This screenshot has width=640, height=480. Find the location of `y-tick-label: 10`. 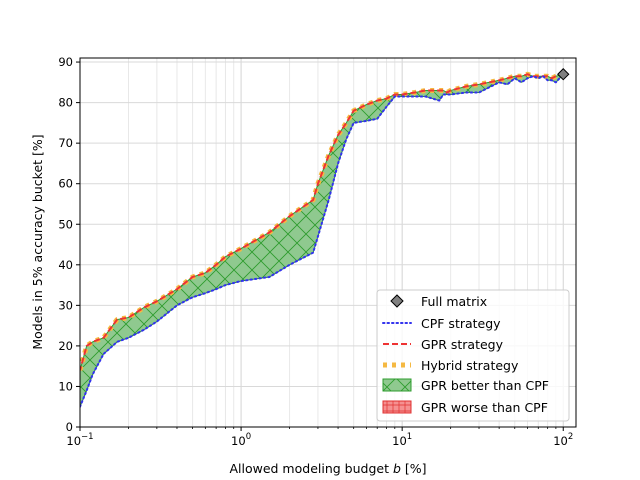

y-tick-label: 10 is located at coordinates (65, 386).